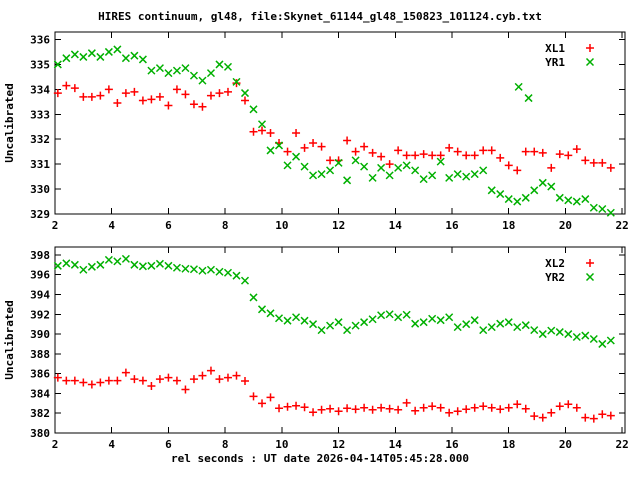  Describe the element at coordinates (168, 444) in the screenshot. I see `x-tick-label: 6` at that location.